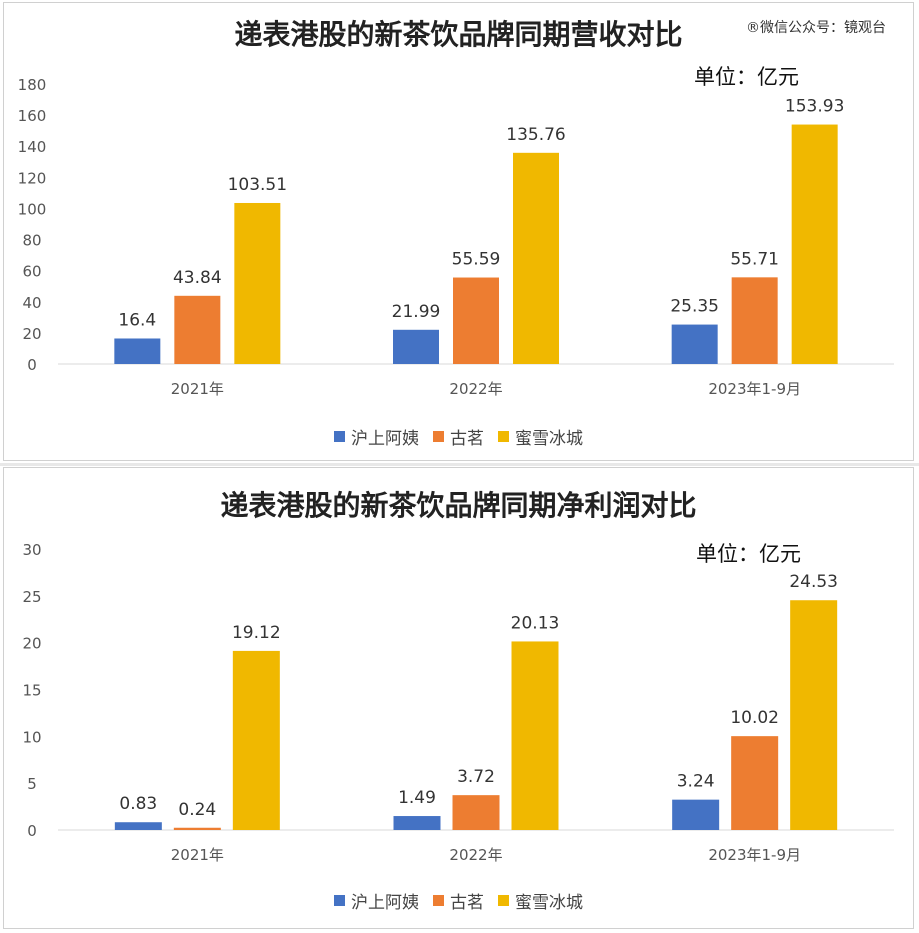 The height and width of the screenshot is (933, 919). I want to click on data-label: 21.99, so click(416, 312).